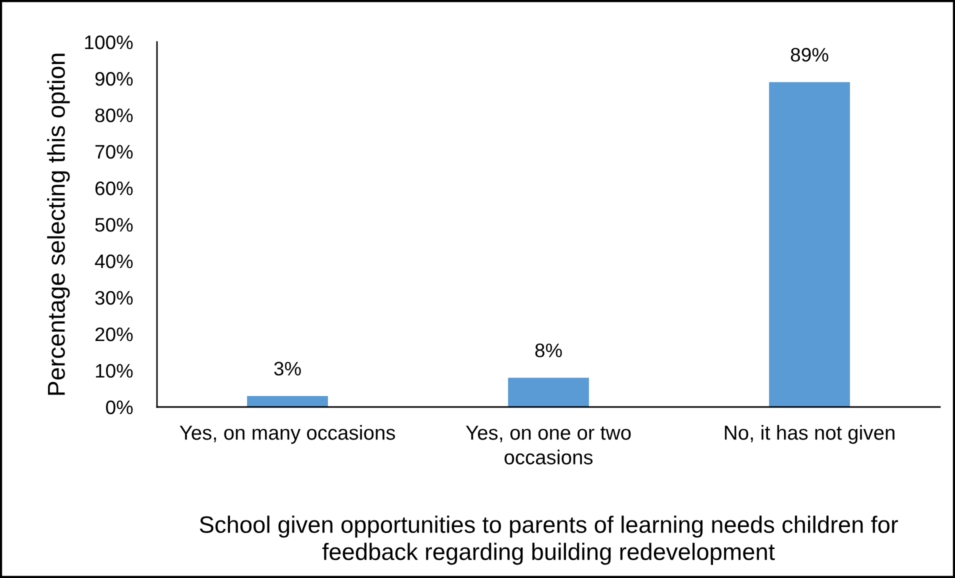  I want to click on y-tick-label: 10%, so click(114, 371).